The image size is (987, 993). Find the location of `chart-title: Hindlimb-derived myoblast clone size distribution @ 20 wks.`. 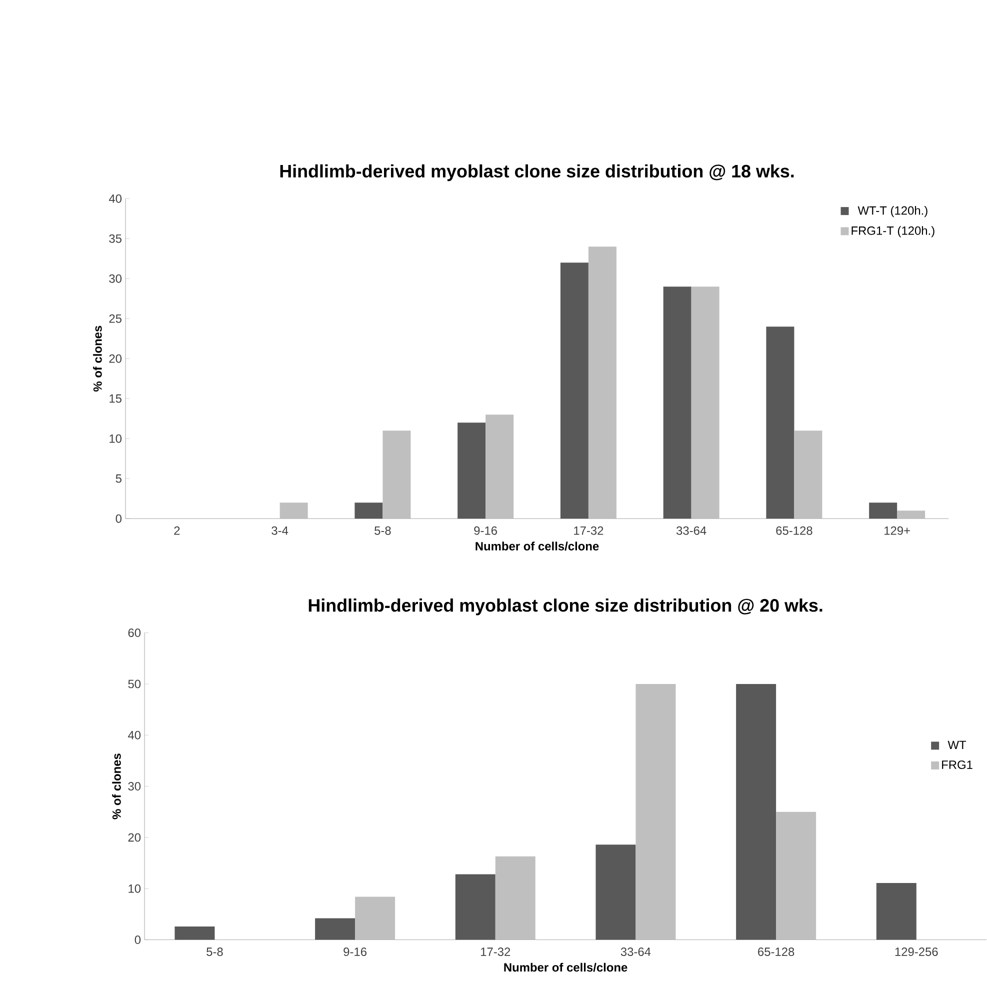

chart-title: Hindlimb-derived myoblast clone size distribution @ 20 wks. is located at coordinates (565, 607).